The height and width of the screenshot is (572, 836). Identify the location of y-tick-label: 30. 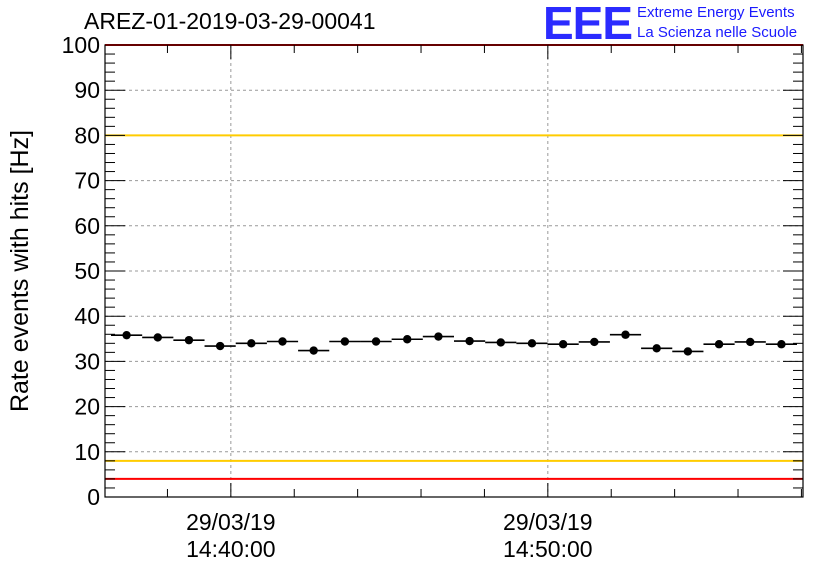
(87, 361).